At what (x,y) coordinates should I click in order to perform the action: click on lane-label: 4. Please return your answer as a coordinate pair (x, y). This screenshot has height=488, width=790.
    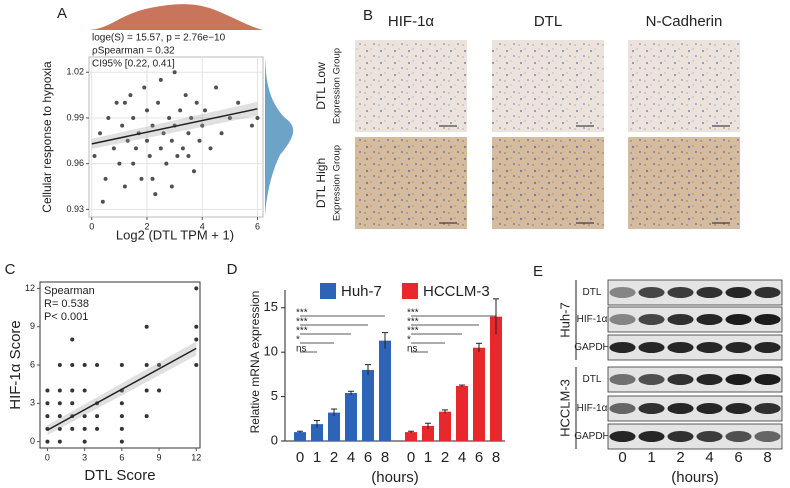
    Looking at the image, I should click on (709, 457).